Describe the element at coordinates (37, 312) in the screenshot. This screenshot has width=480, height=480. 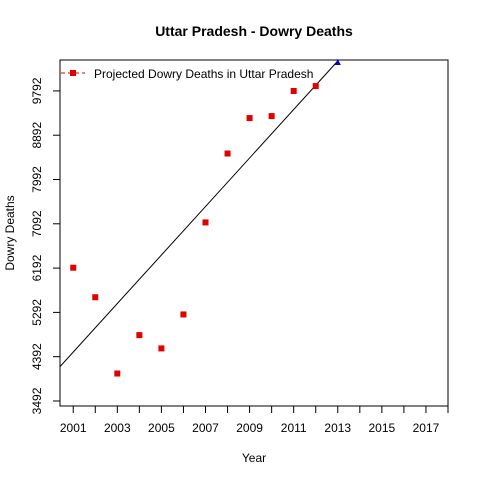
I see `y-tick-label: 5292` at that location.